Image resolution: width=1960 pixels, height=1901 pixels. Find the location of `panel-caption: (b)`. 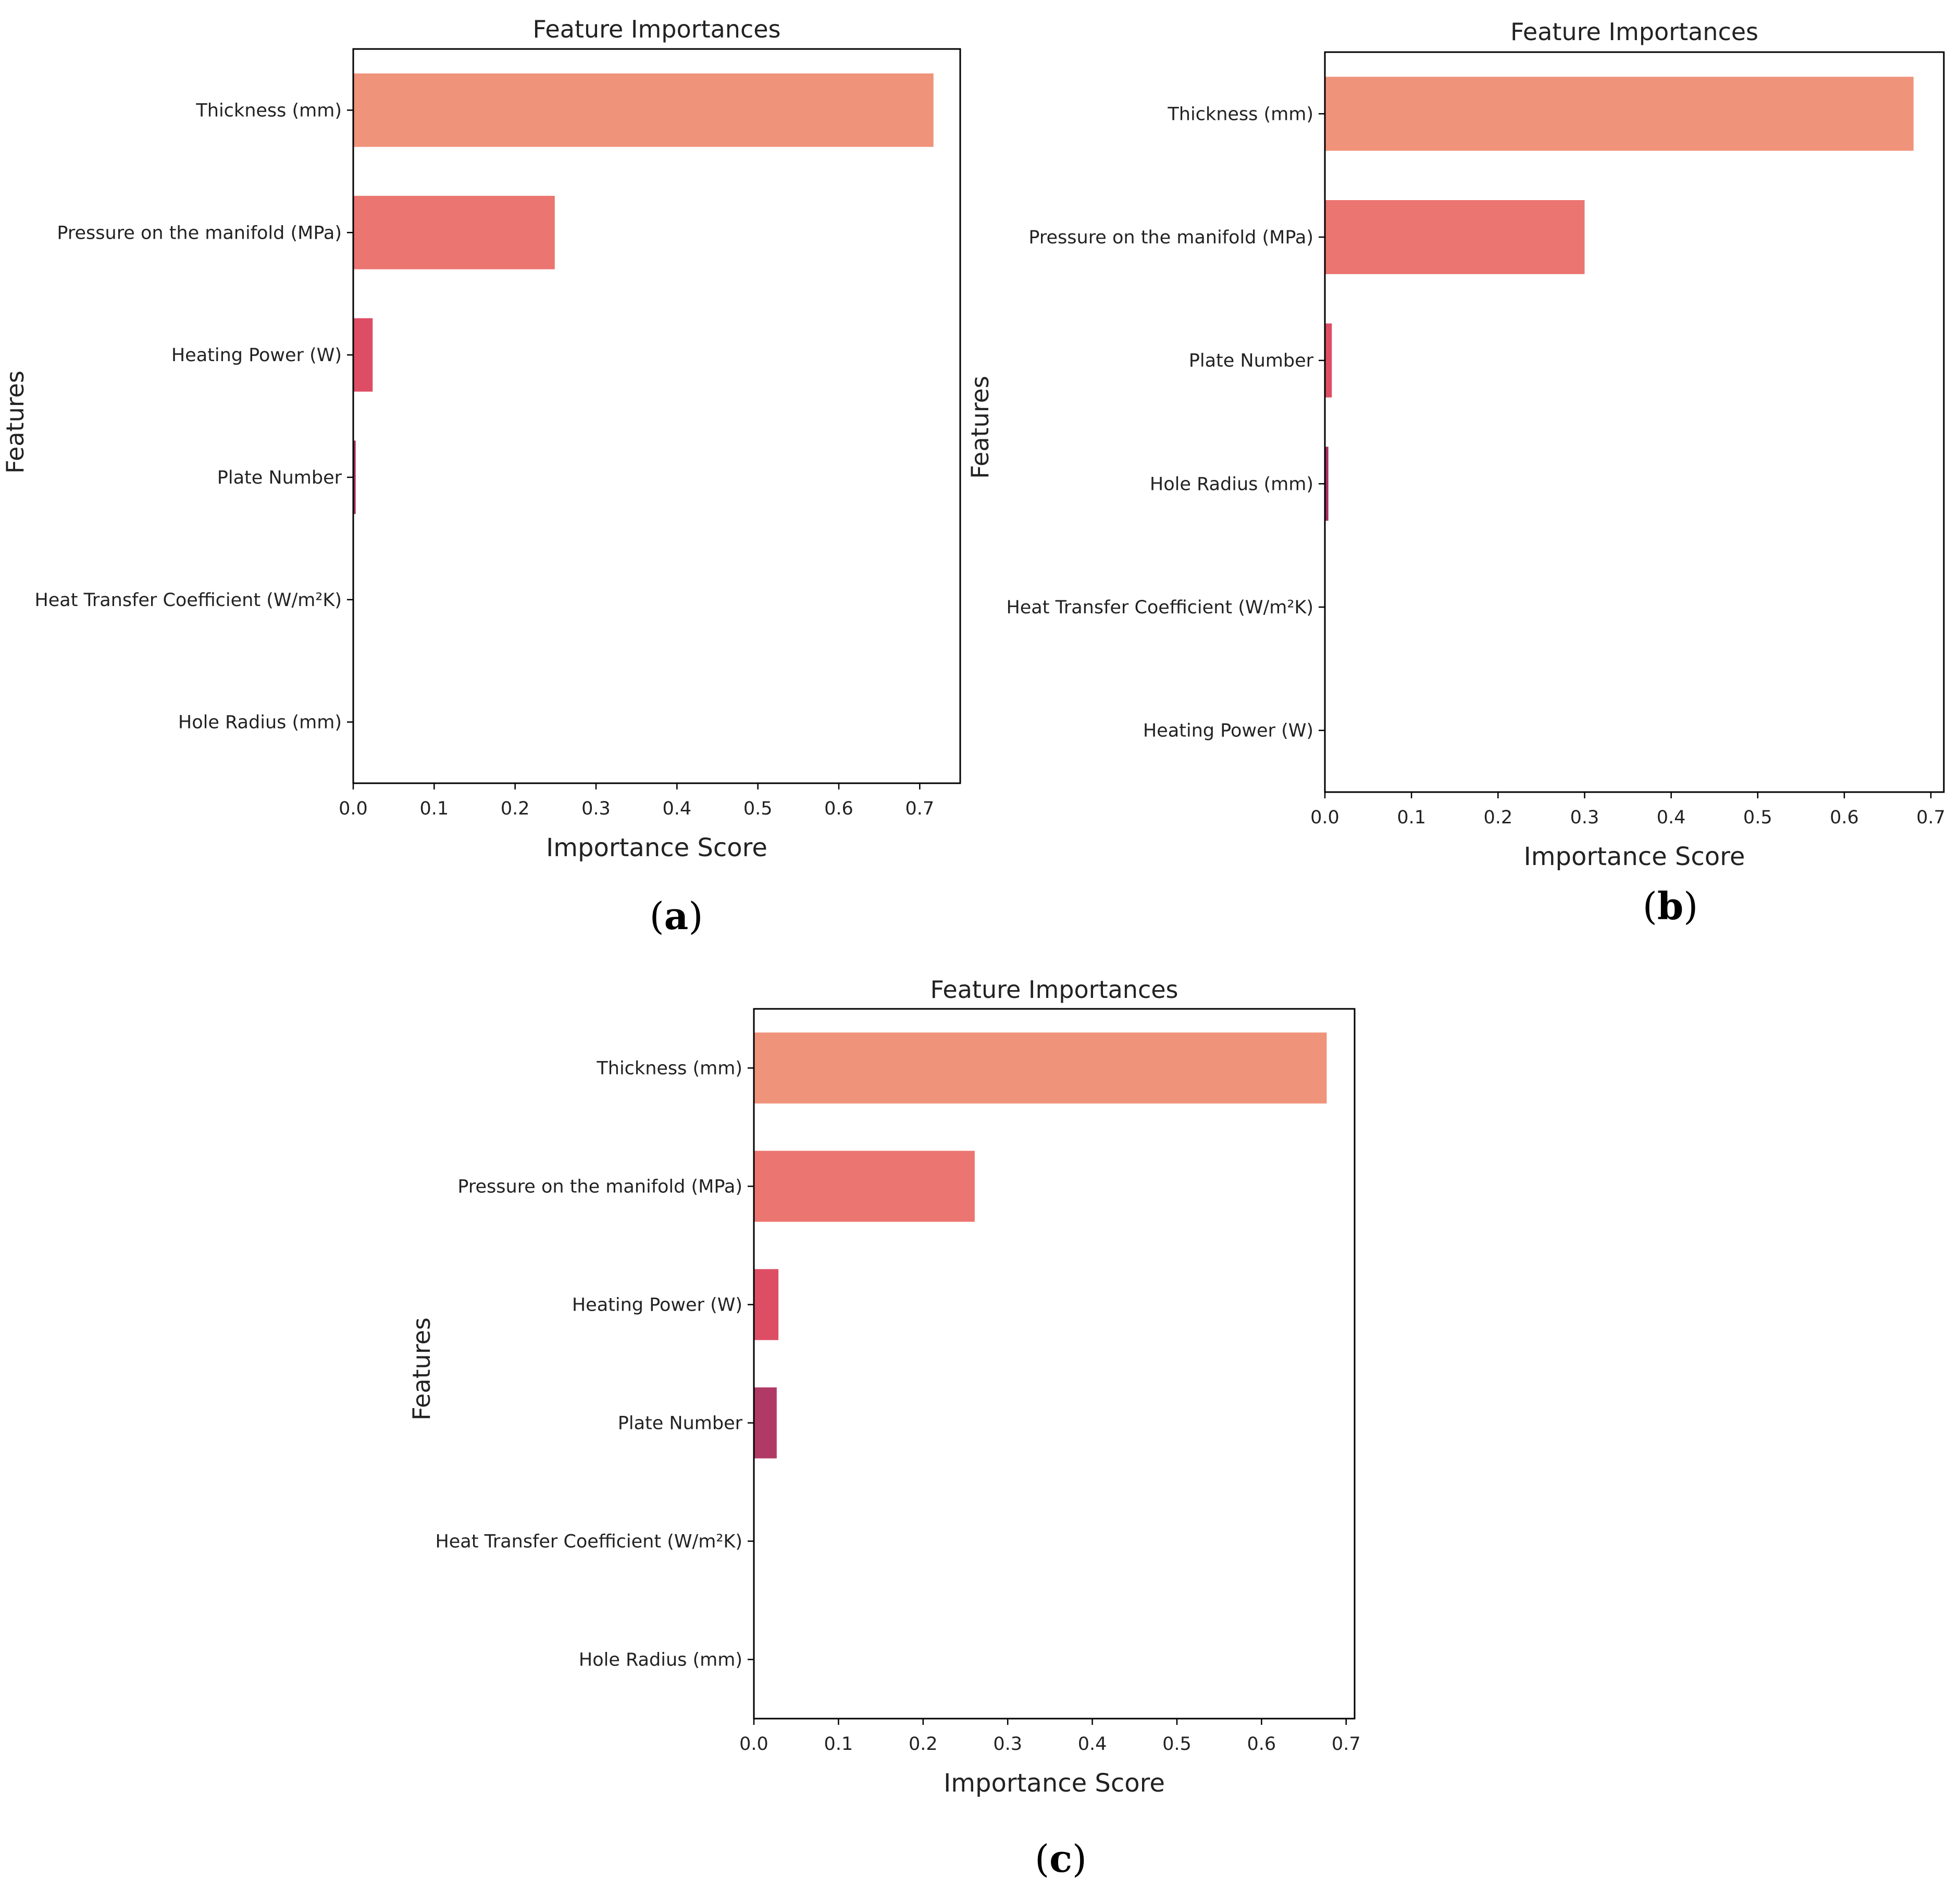

panel-caption: (b) is located at coordinates (1671, 906).